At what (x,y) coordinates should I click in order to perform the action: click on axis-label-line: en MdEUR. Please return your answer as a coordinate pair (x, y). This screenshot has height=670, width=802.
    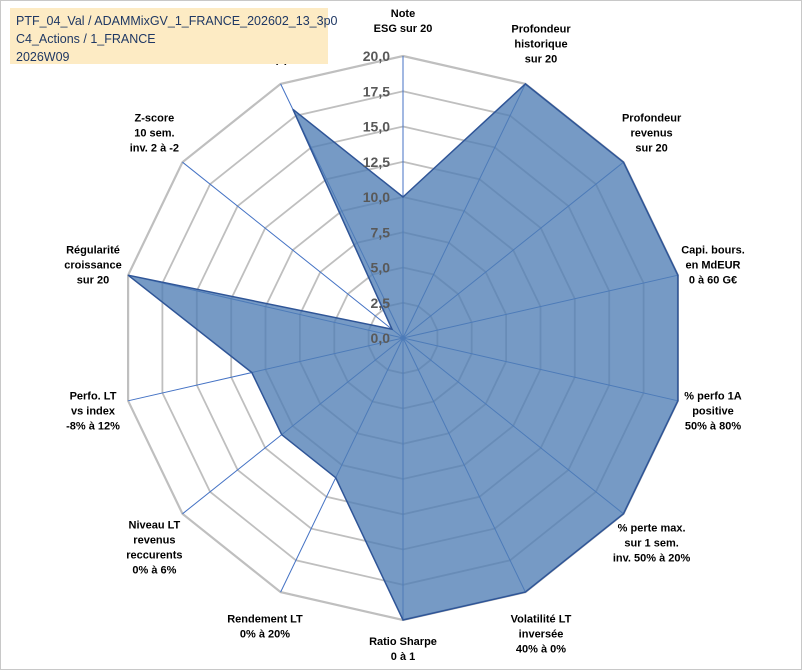
    Looking at the image, I should click on (713, 265).